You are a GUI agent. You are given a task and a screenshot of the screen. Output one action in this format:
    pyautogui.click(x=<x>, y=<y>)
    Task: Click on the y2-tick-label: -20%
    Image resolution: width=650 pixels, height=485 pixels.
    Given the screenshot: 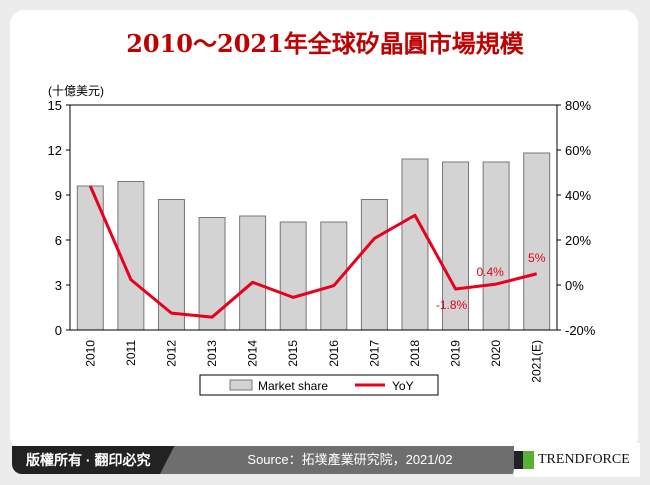 What is the action you would take?
    pyautogui.click(x=580, y=330)
    